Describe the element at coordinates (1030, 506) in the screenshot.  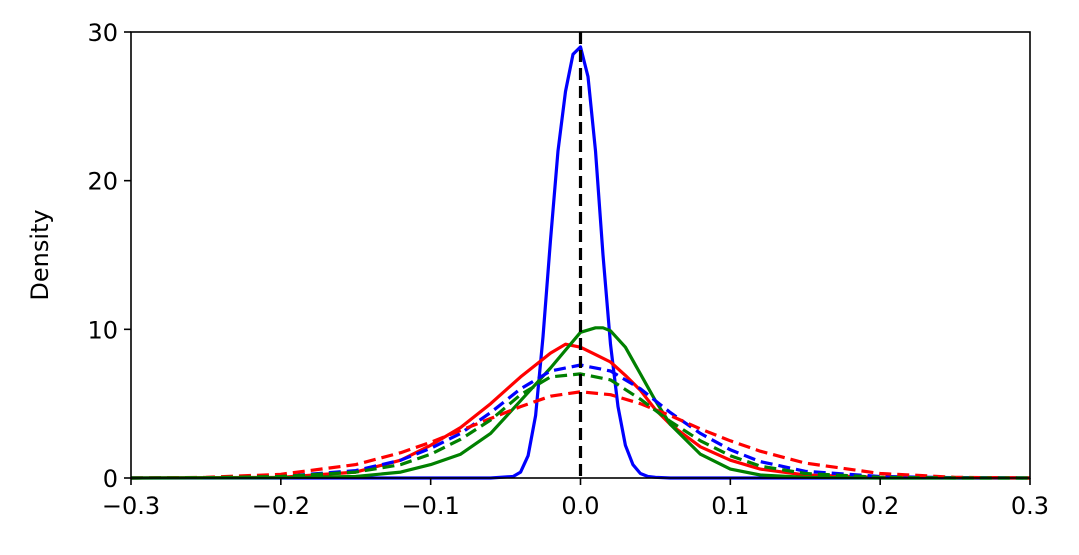
I see `x-tick-label: 0.3` at that location.